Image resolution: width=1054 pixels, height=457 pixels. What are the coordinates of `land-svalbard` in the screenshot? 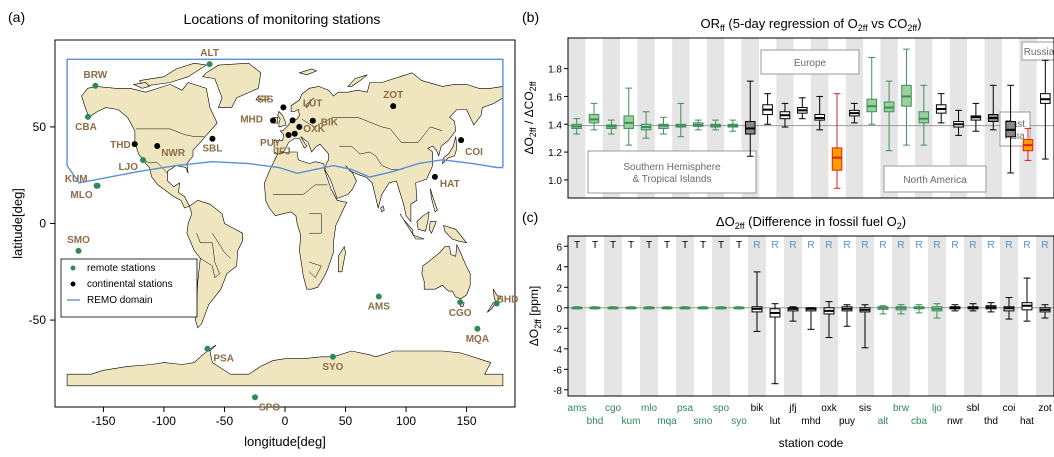 It's located at (308, 72).